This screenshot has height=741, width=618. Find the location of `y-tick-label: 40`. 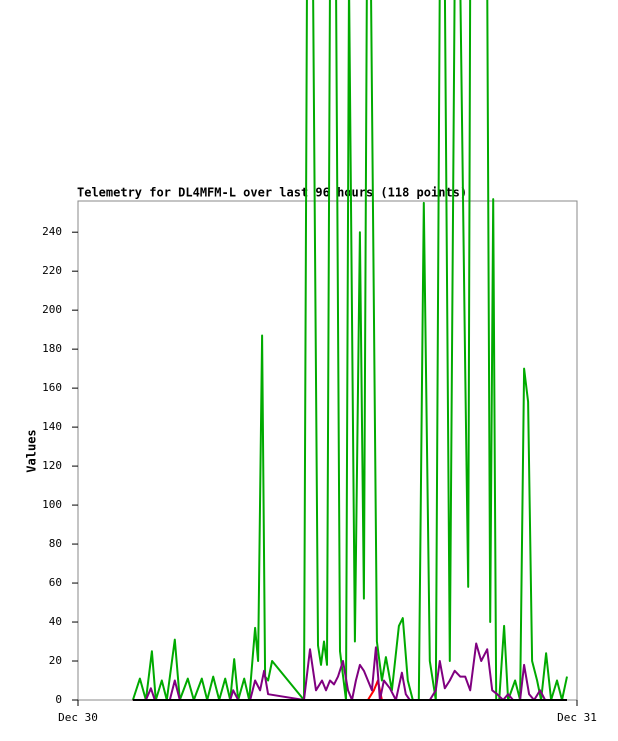

y-tick-label: 40 is located at coordinates (55, 621).